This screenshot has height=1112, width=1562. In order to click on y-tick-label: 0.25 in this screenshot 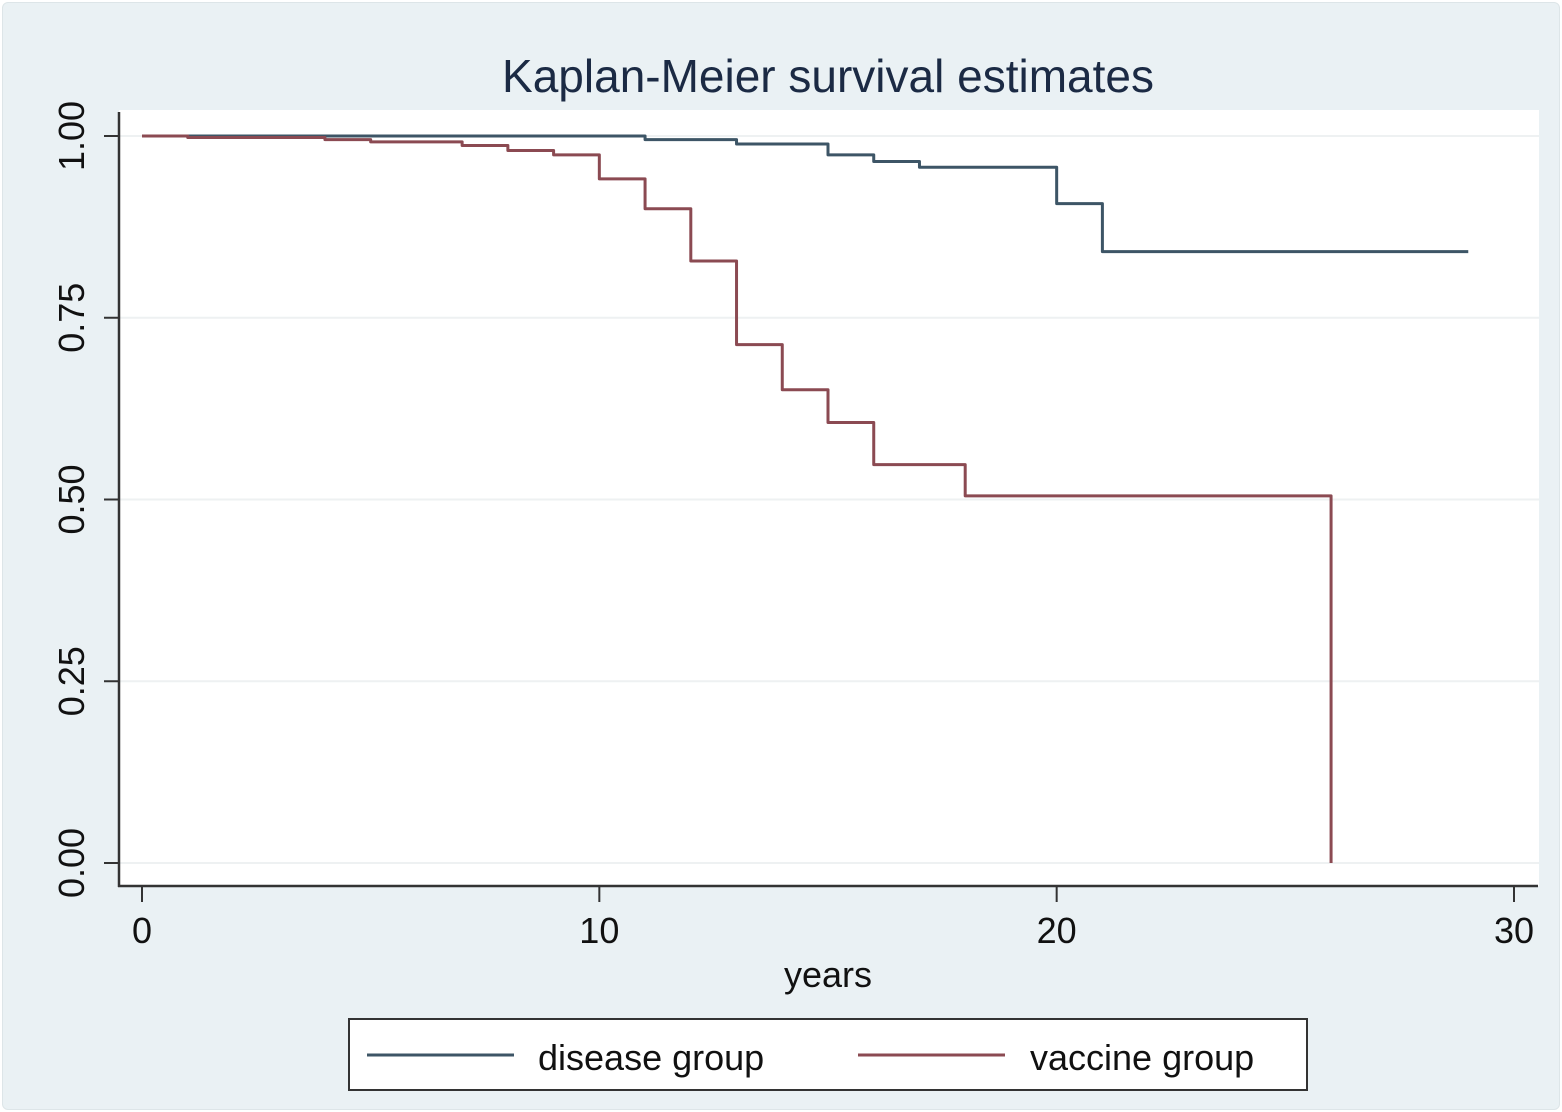, I will do `click(71, 681)`.